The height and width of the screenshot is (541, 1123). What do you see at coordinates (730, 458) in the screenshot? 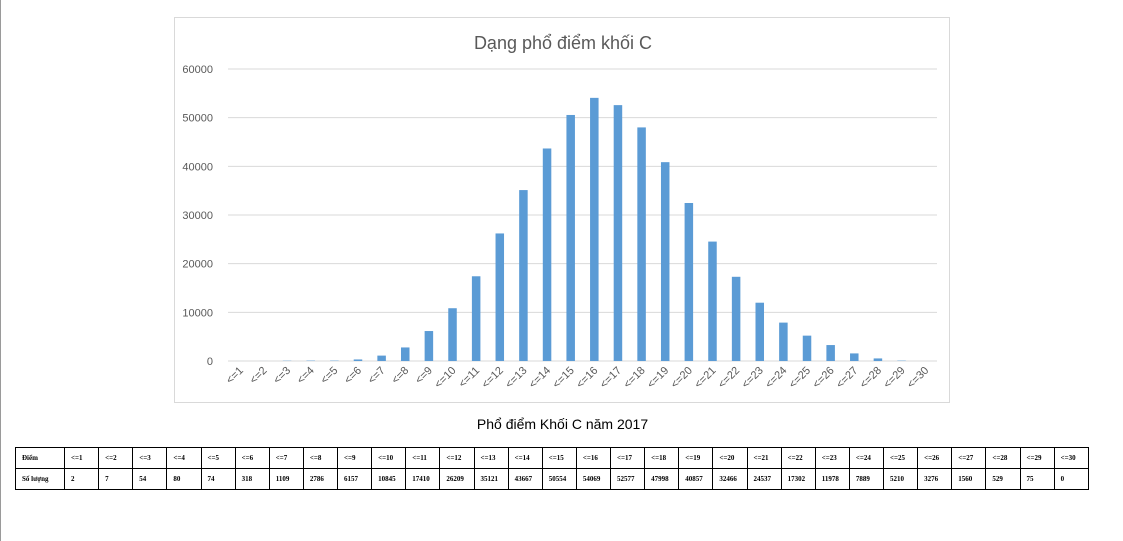
I see `table-cell-score: <=20` at bounding box center [730, 458].